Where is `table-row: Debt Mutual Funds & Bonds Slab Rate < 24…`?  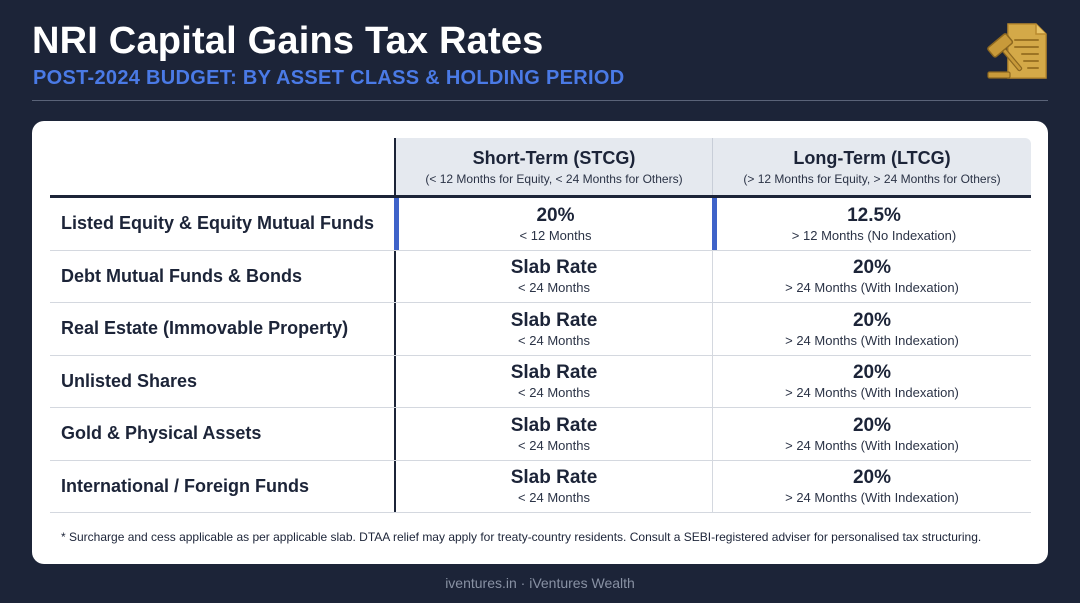 table-row: Debt Mutual Funds & Bonds Slab Rate < 24… is located at coordinates (540, 276).